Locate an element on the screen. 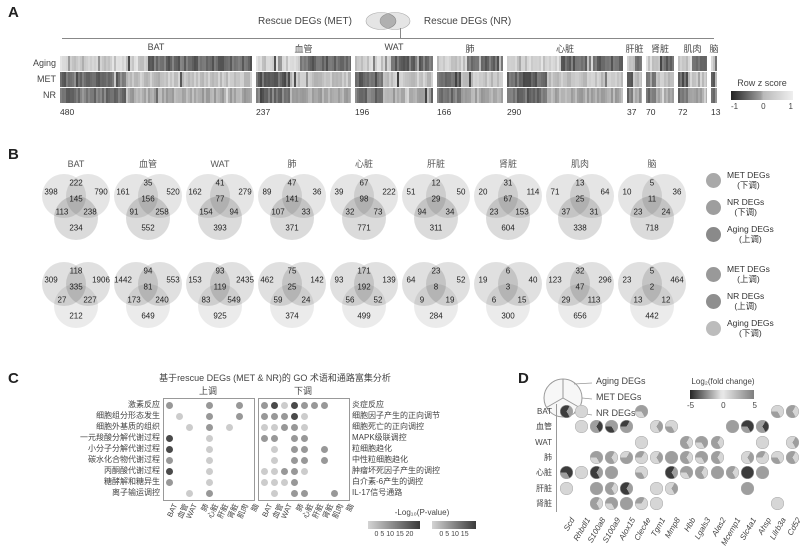  venn-count: 23 is located at coordinates (638, 212).